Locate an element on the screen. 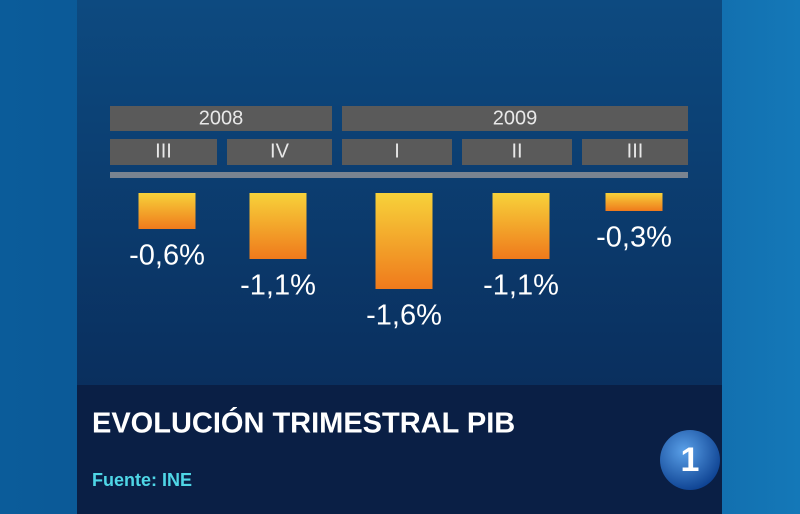 Image resolution: width=800 pixels, height=514 pixels. value-label: -0,3% is located at coordinates (634, 238).